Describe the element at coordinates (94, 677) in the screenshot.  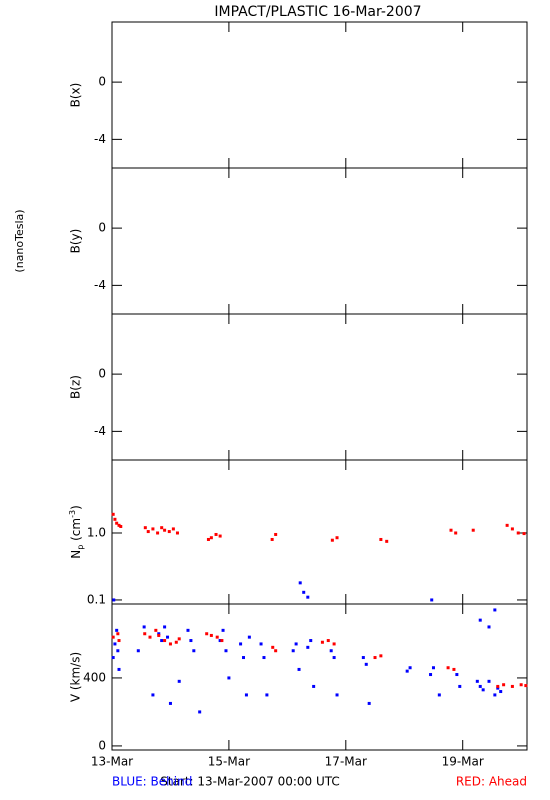
I see `y-tick-label: 400` at that location.